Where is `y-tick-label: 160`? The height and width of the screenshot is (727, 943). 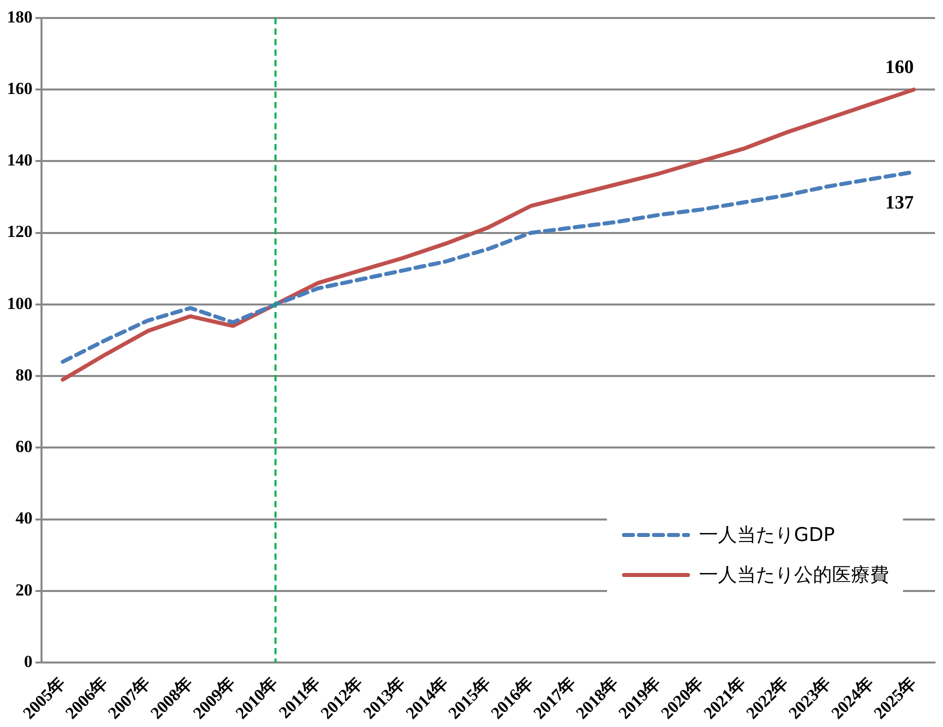
y-tick-label: 160 is located at coordinates (19, 88).